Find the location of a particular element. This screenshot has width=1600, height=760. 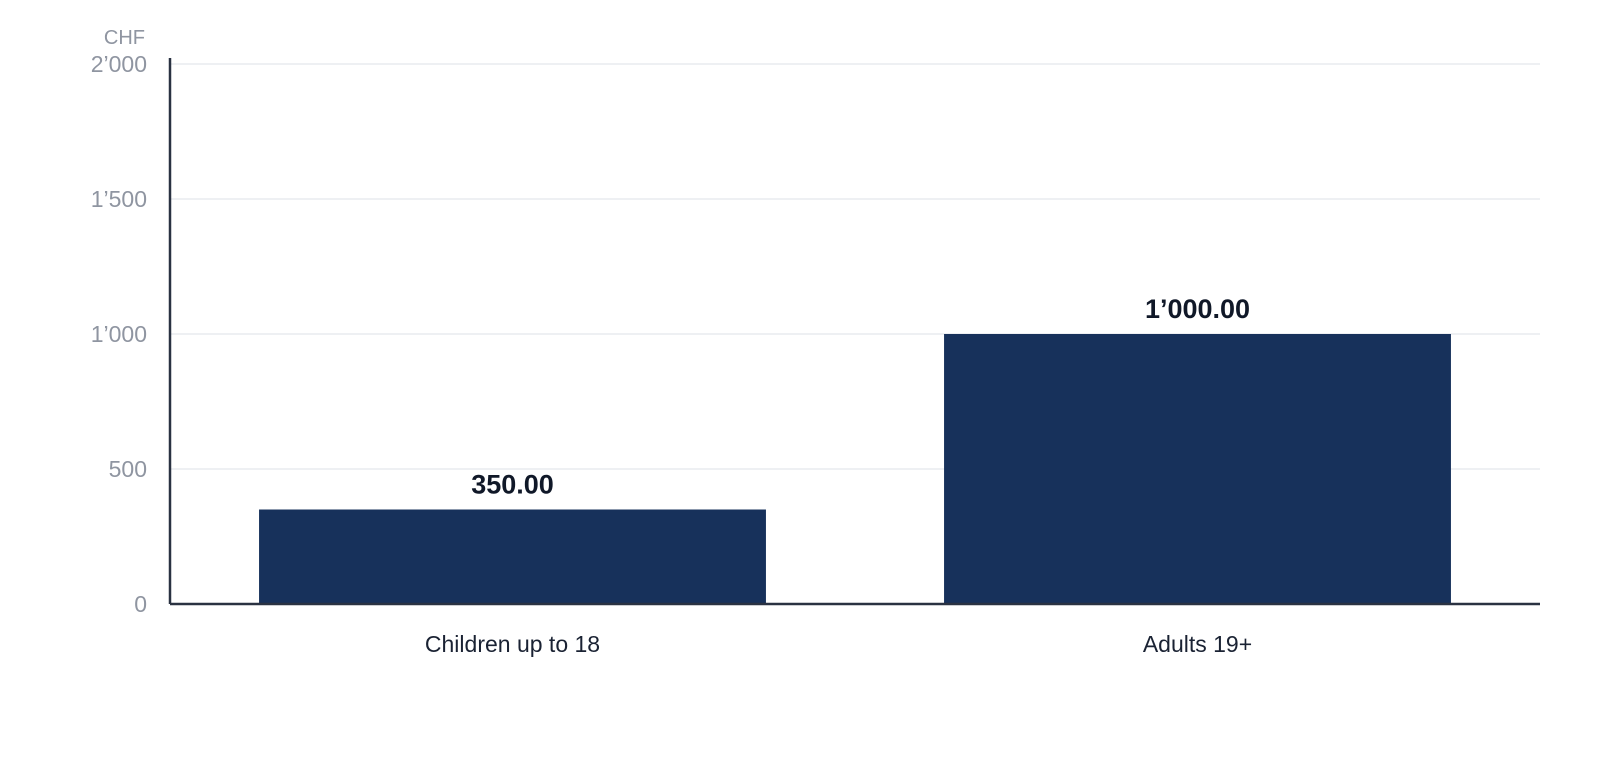

y-tick-label: 0 is located at coordinates (140, 604).